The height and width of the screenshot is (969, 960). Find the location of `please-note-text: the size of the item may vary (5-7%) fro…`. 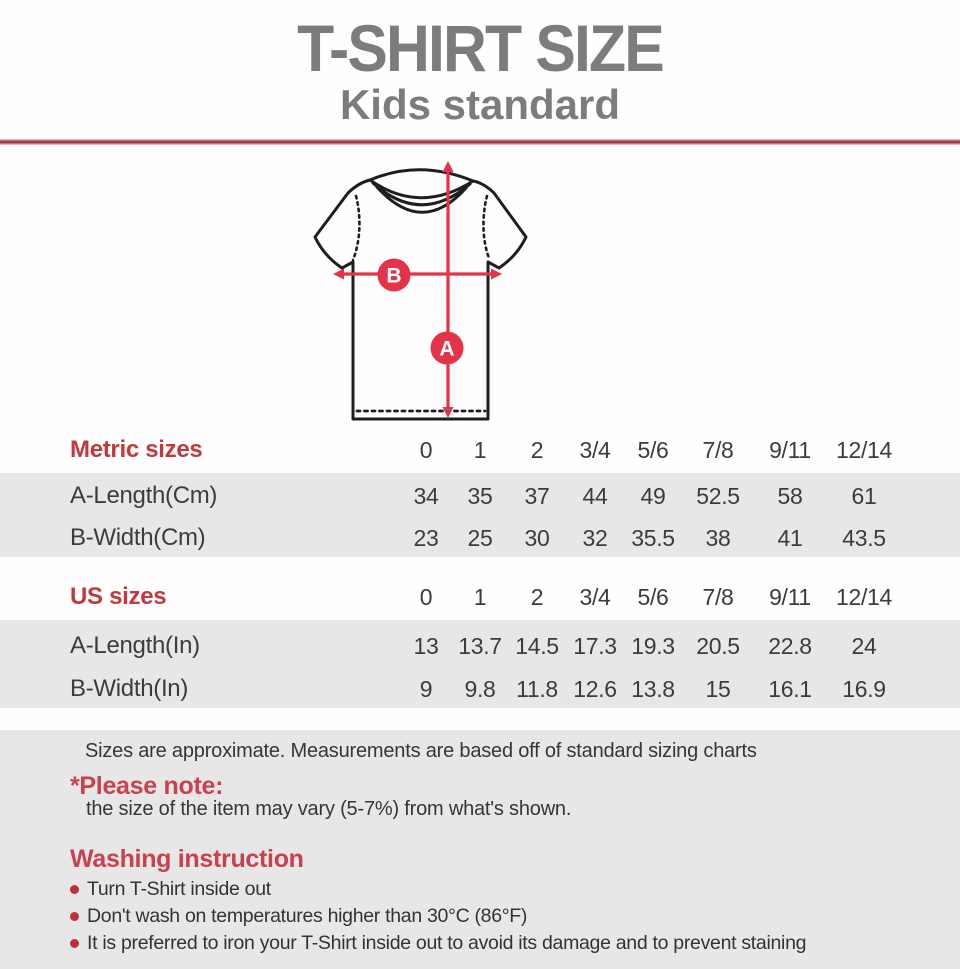

please-note-text: the size of the item may vary (5-7%) fro… is located at coordinates (329, 809).